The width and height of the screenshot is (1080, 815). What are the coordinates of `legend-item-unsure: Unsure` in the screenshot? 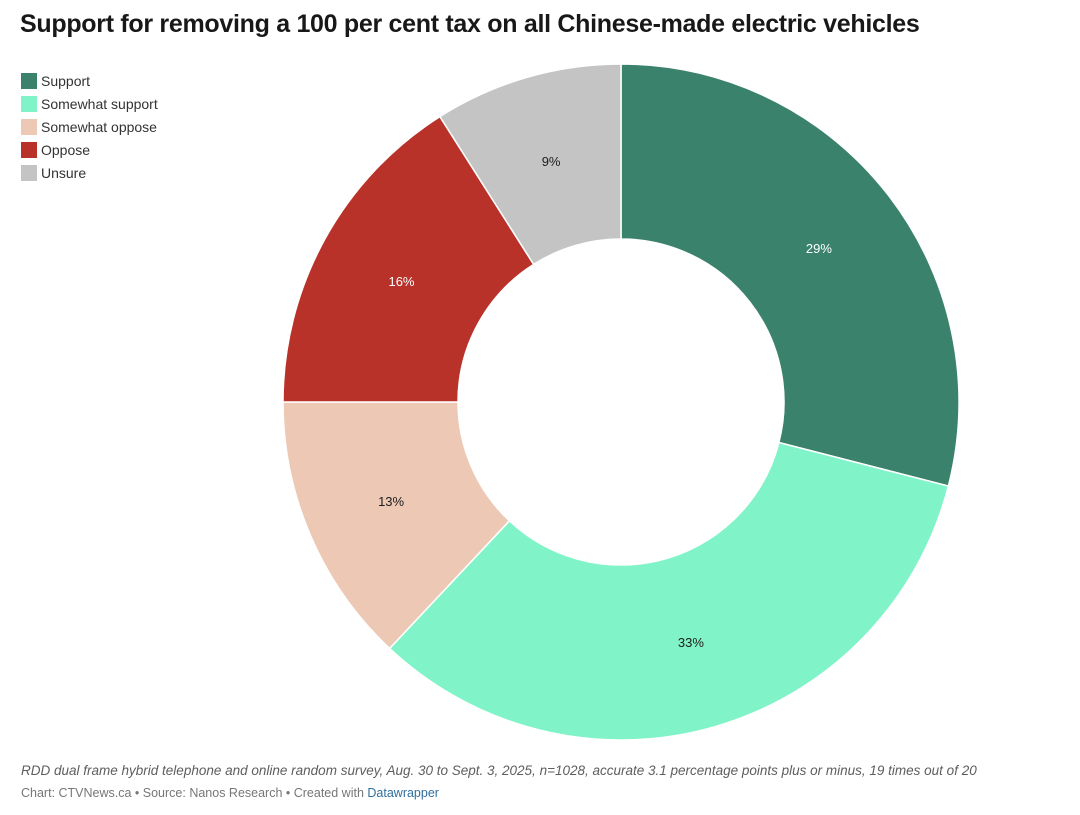 It's located at (89, 172).